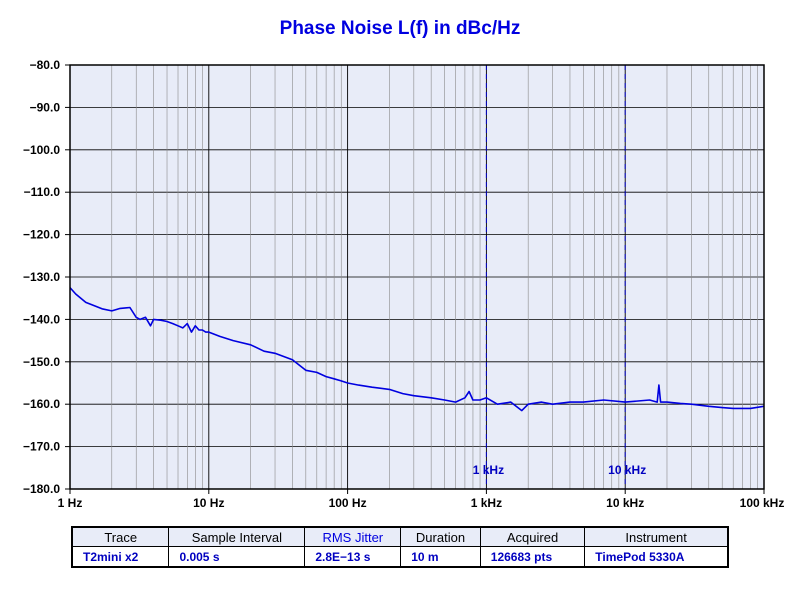  I want to click on chart-title: Phase Noise L(f) in dBc/Hz, so click(400, 28).